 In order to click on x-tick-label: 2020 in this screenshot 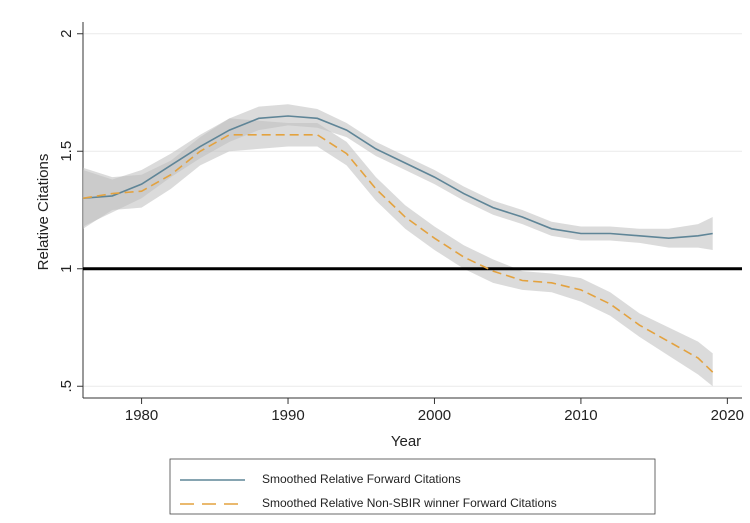, I will do `click(727, 415)`.